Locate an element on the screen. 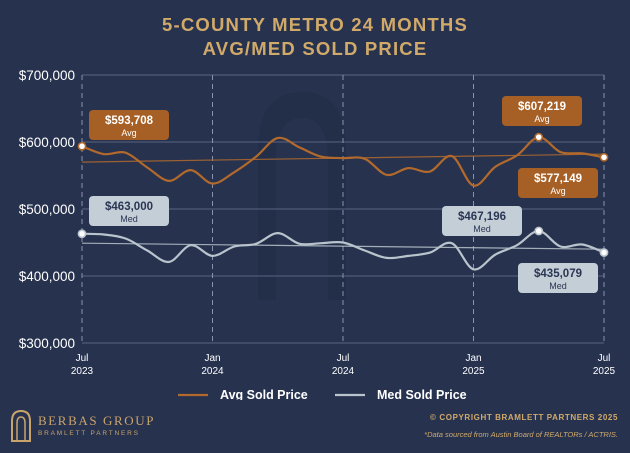  brand-name: BERBAS GROUP is located at coordinates (97, 420).